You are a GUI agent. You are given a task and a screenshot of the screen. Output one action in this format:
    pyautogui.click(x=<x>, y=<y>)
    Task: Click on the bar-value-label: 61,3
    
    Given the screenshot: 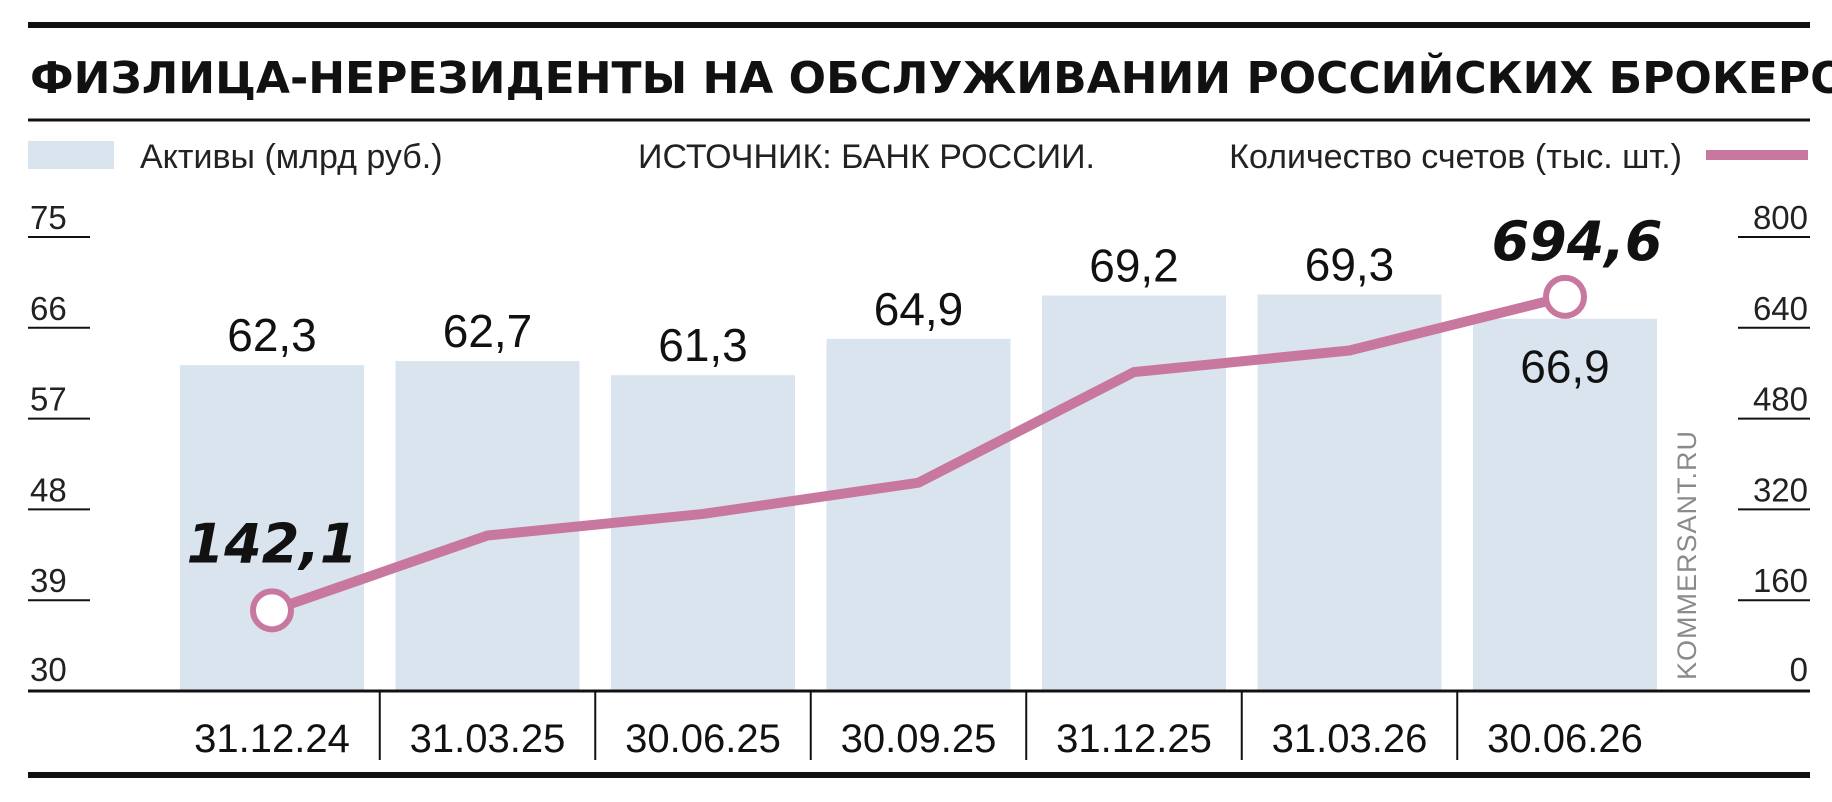 What is the action you would take?
    pyautogui.click(x=703, y=345)
    